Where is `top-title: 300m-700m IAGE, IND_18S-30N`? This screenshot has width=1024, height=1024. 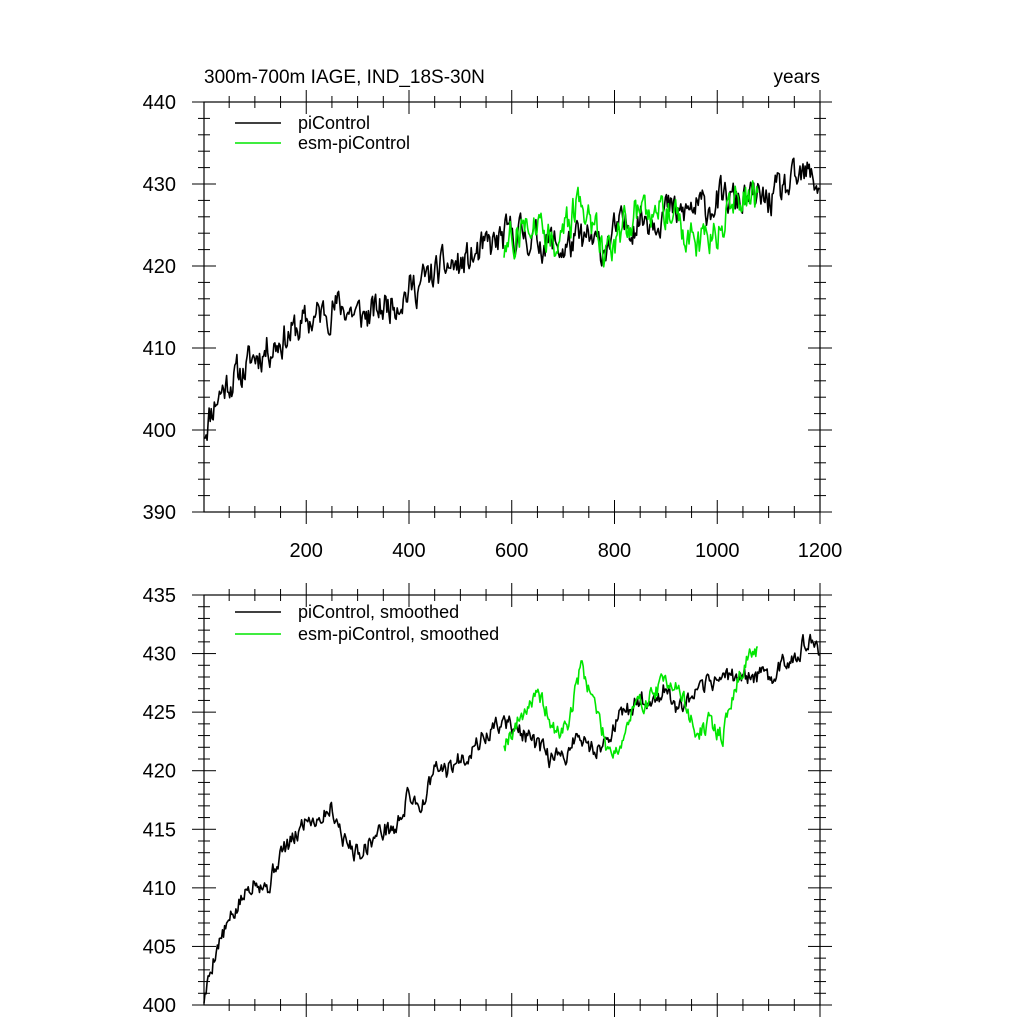 top-title: 300m-700m IAGE, IND_18S-30N is located at coordinates (344, 77).